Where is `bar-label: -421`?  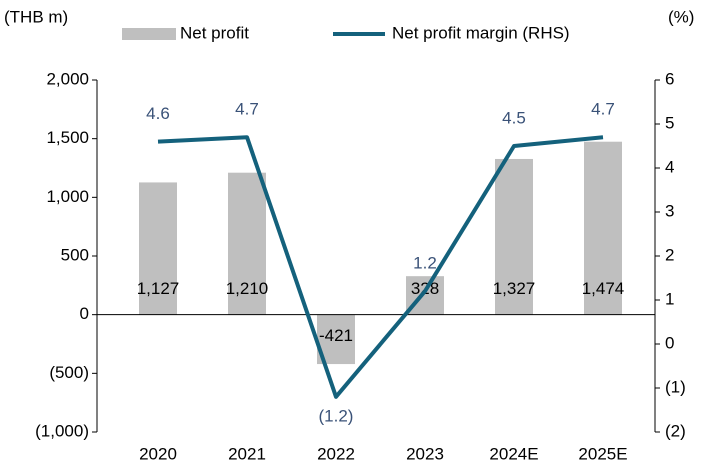
bar-label: -421 is located at coordinates (336, 335).